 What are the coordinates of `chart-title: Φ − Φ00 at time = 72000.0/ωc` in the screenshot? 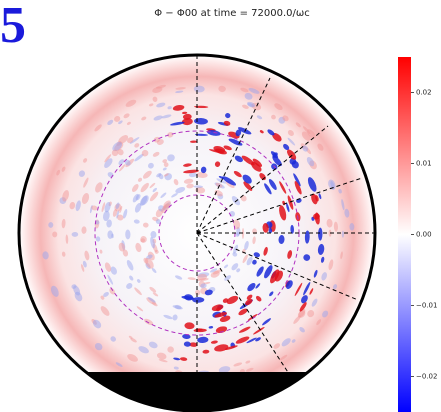 It's located at (232, 13).